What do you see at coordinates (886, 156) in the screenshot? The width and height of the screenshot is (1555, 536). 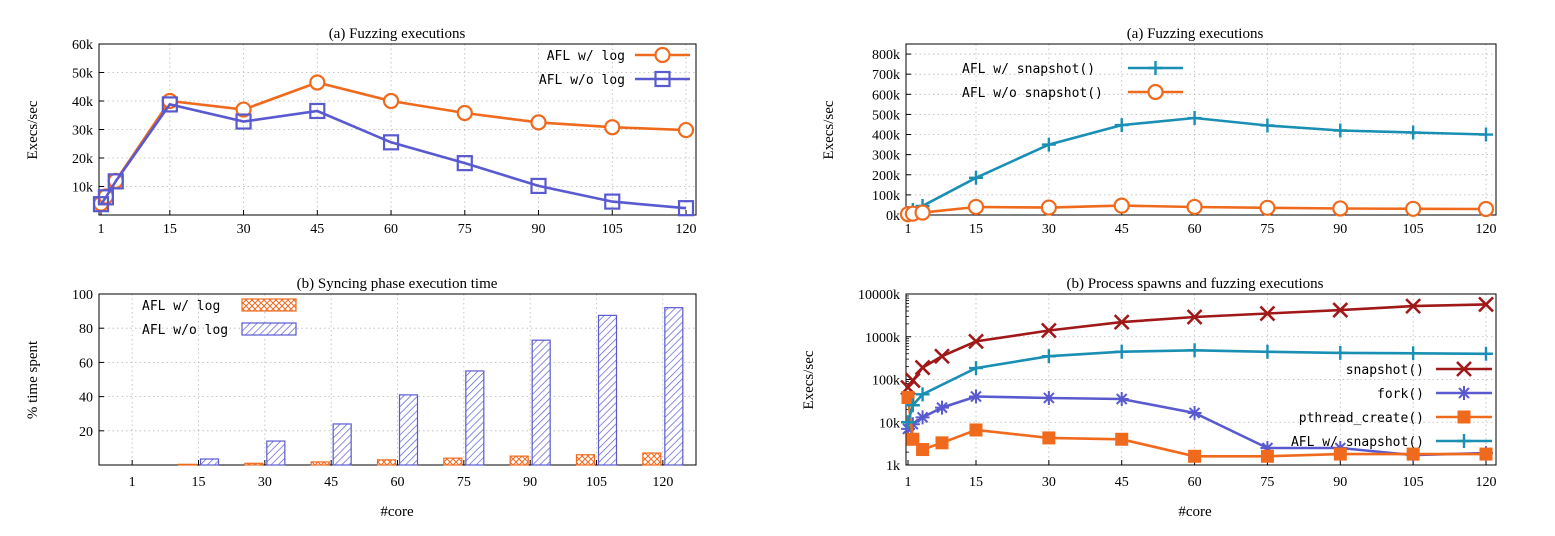 I see `y-tick-label: 300k` at bounding box center [886, 156].